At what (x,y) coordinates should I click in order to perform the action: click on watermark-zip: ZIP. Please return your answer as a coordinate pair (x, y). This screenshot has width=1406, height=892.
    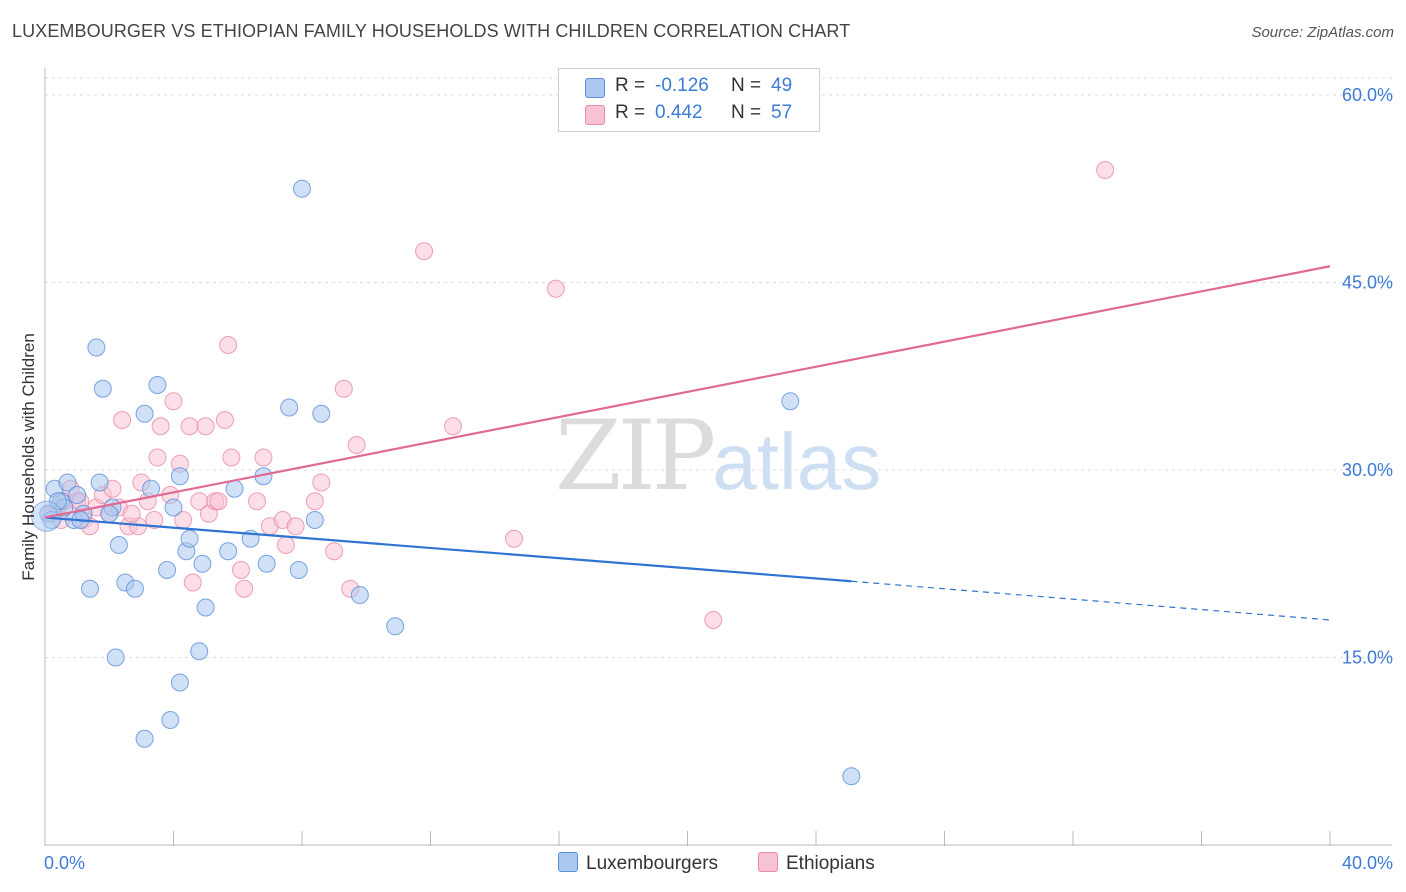
    Looking at the image, I should click on (635, 456).